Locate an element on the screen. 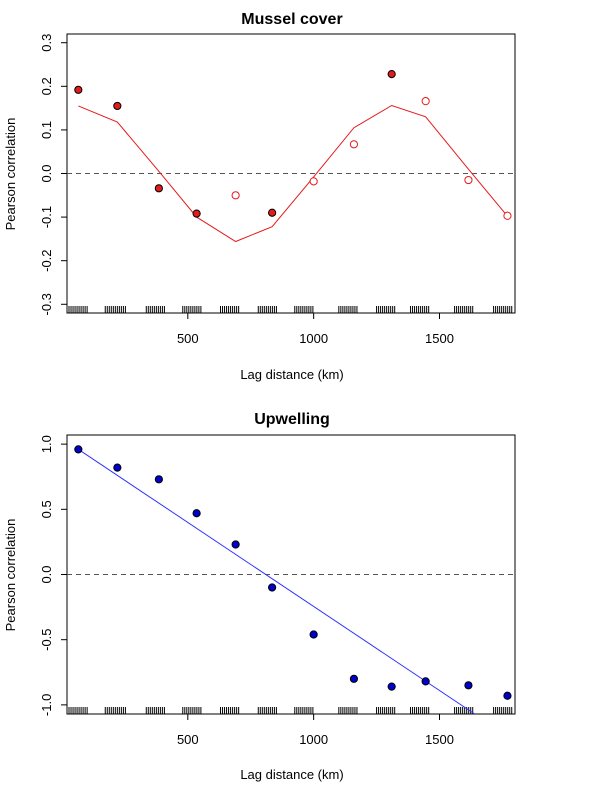  chart-title: Mussel cover is located at coordinates (291, 19).